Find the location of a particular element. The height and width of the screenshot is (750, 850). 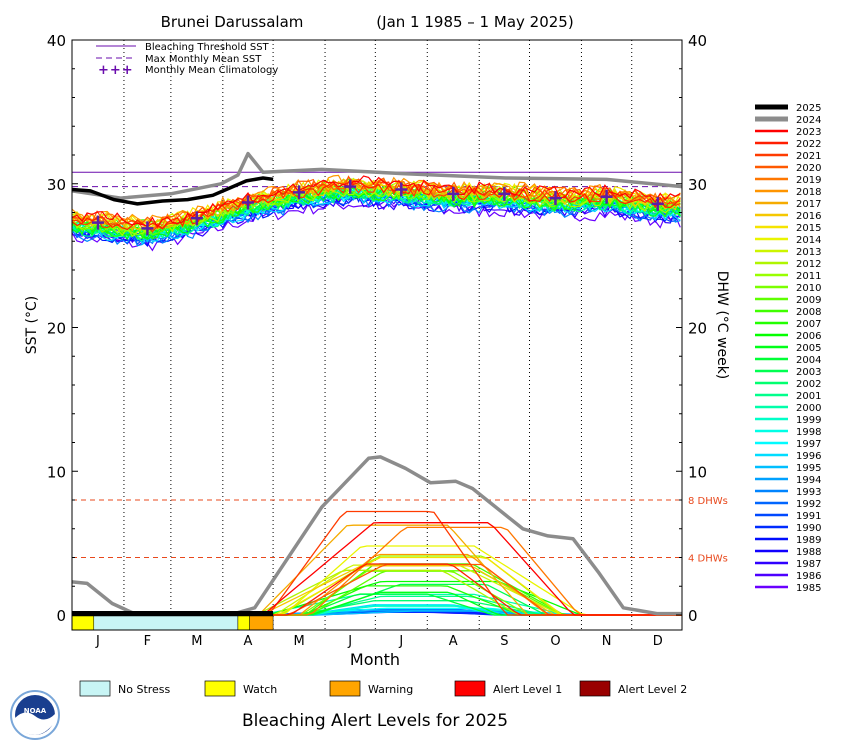

year-legend-label: 2015 is located at coordinates (808, 228).